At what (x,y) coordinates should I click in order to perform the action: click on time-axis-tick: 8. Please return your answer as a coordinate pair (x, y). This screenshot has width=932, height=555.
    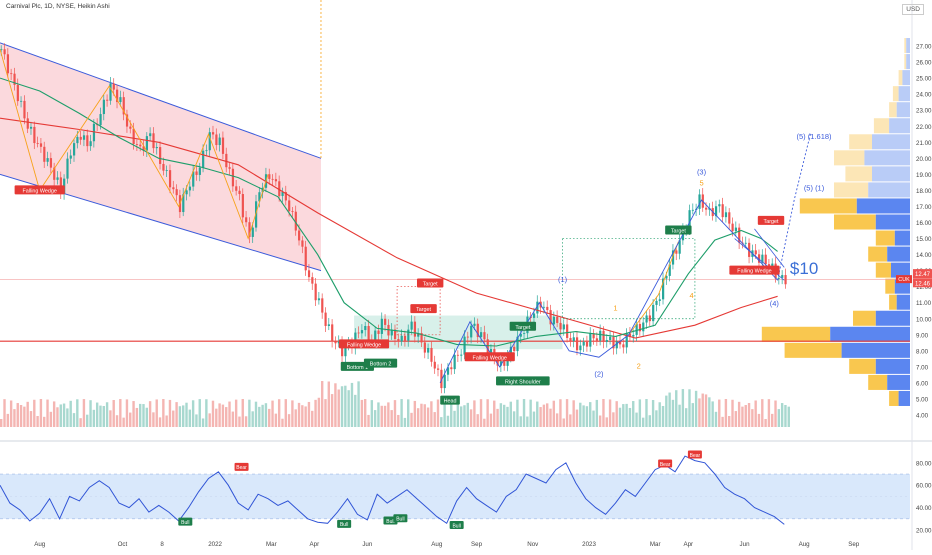
    Looking at the image, I should click on (162, 544).